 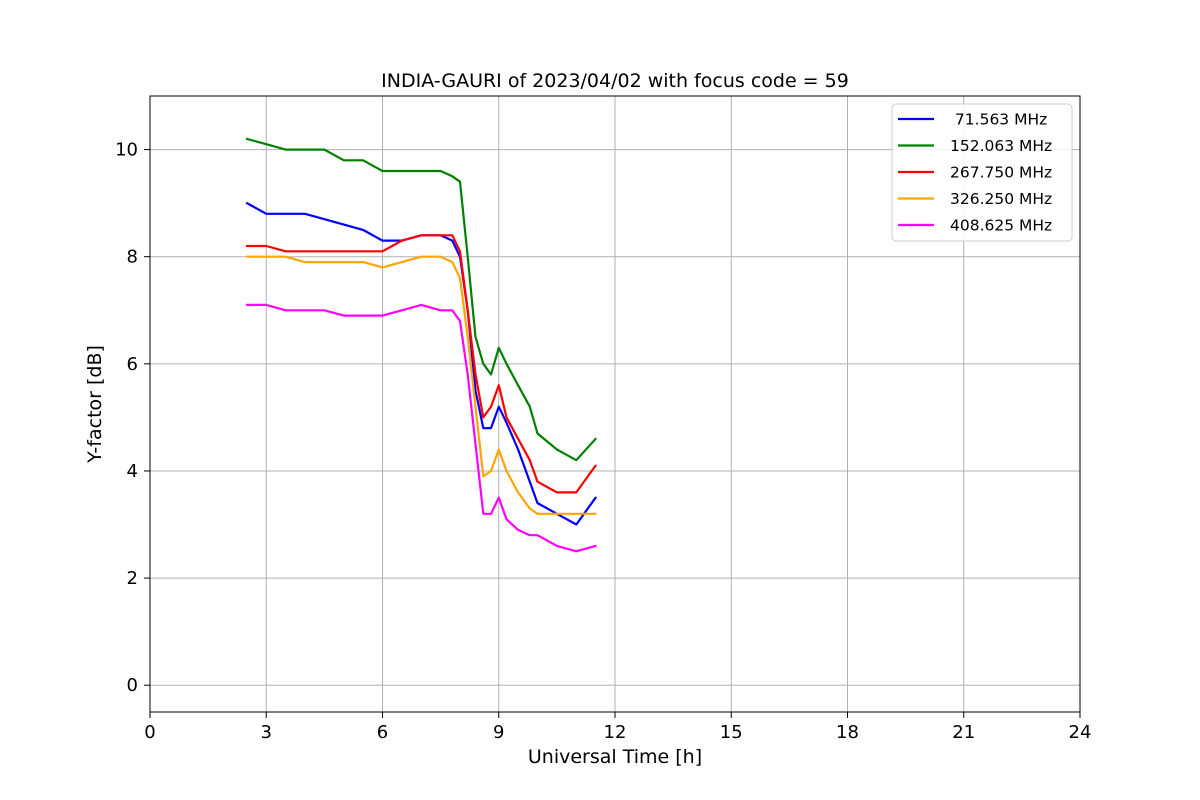 What do you see at coordinates (1001, 226) in the screenshot?
I see `legend-label-4: 408.625 MHz` at bounding box center [1001, 226].